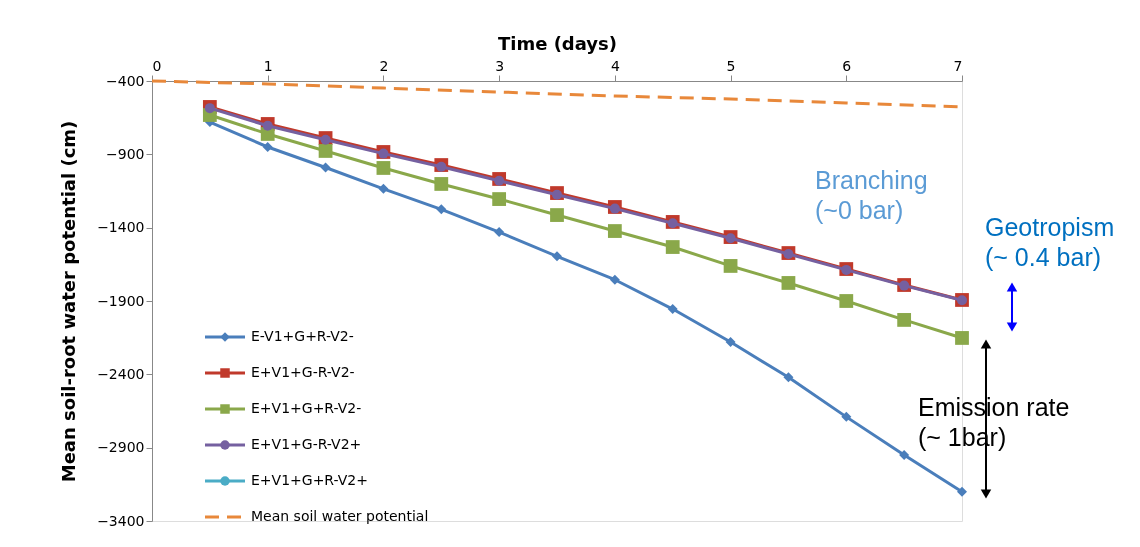  I want to click on x-tick-label: 4, so click(615, 65).